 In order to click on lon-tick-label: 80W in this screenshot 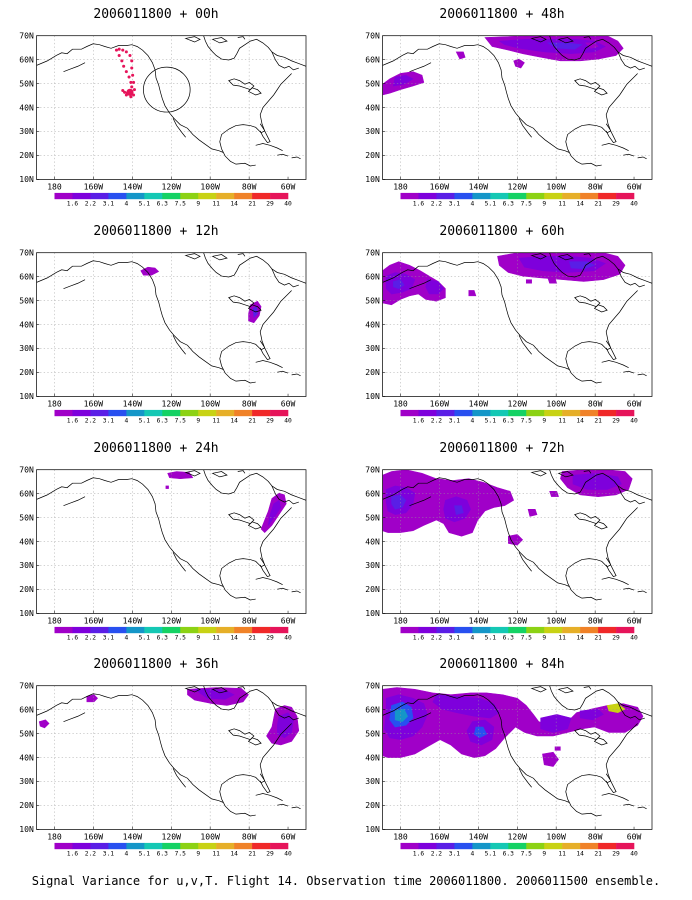, I will do `click(595, 403)`.